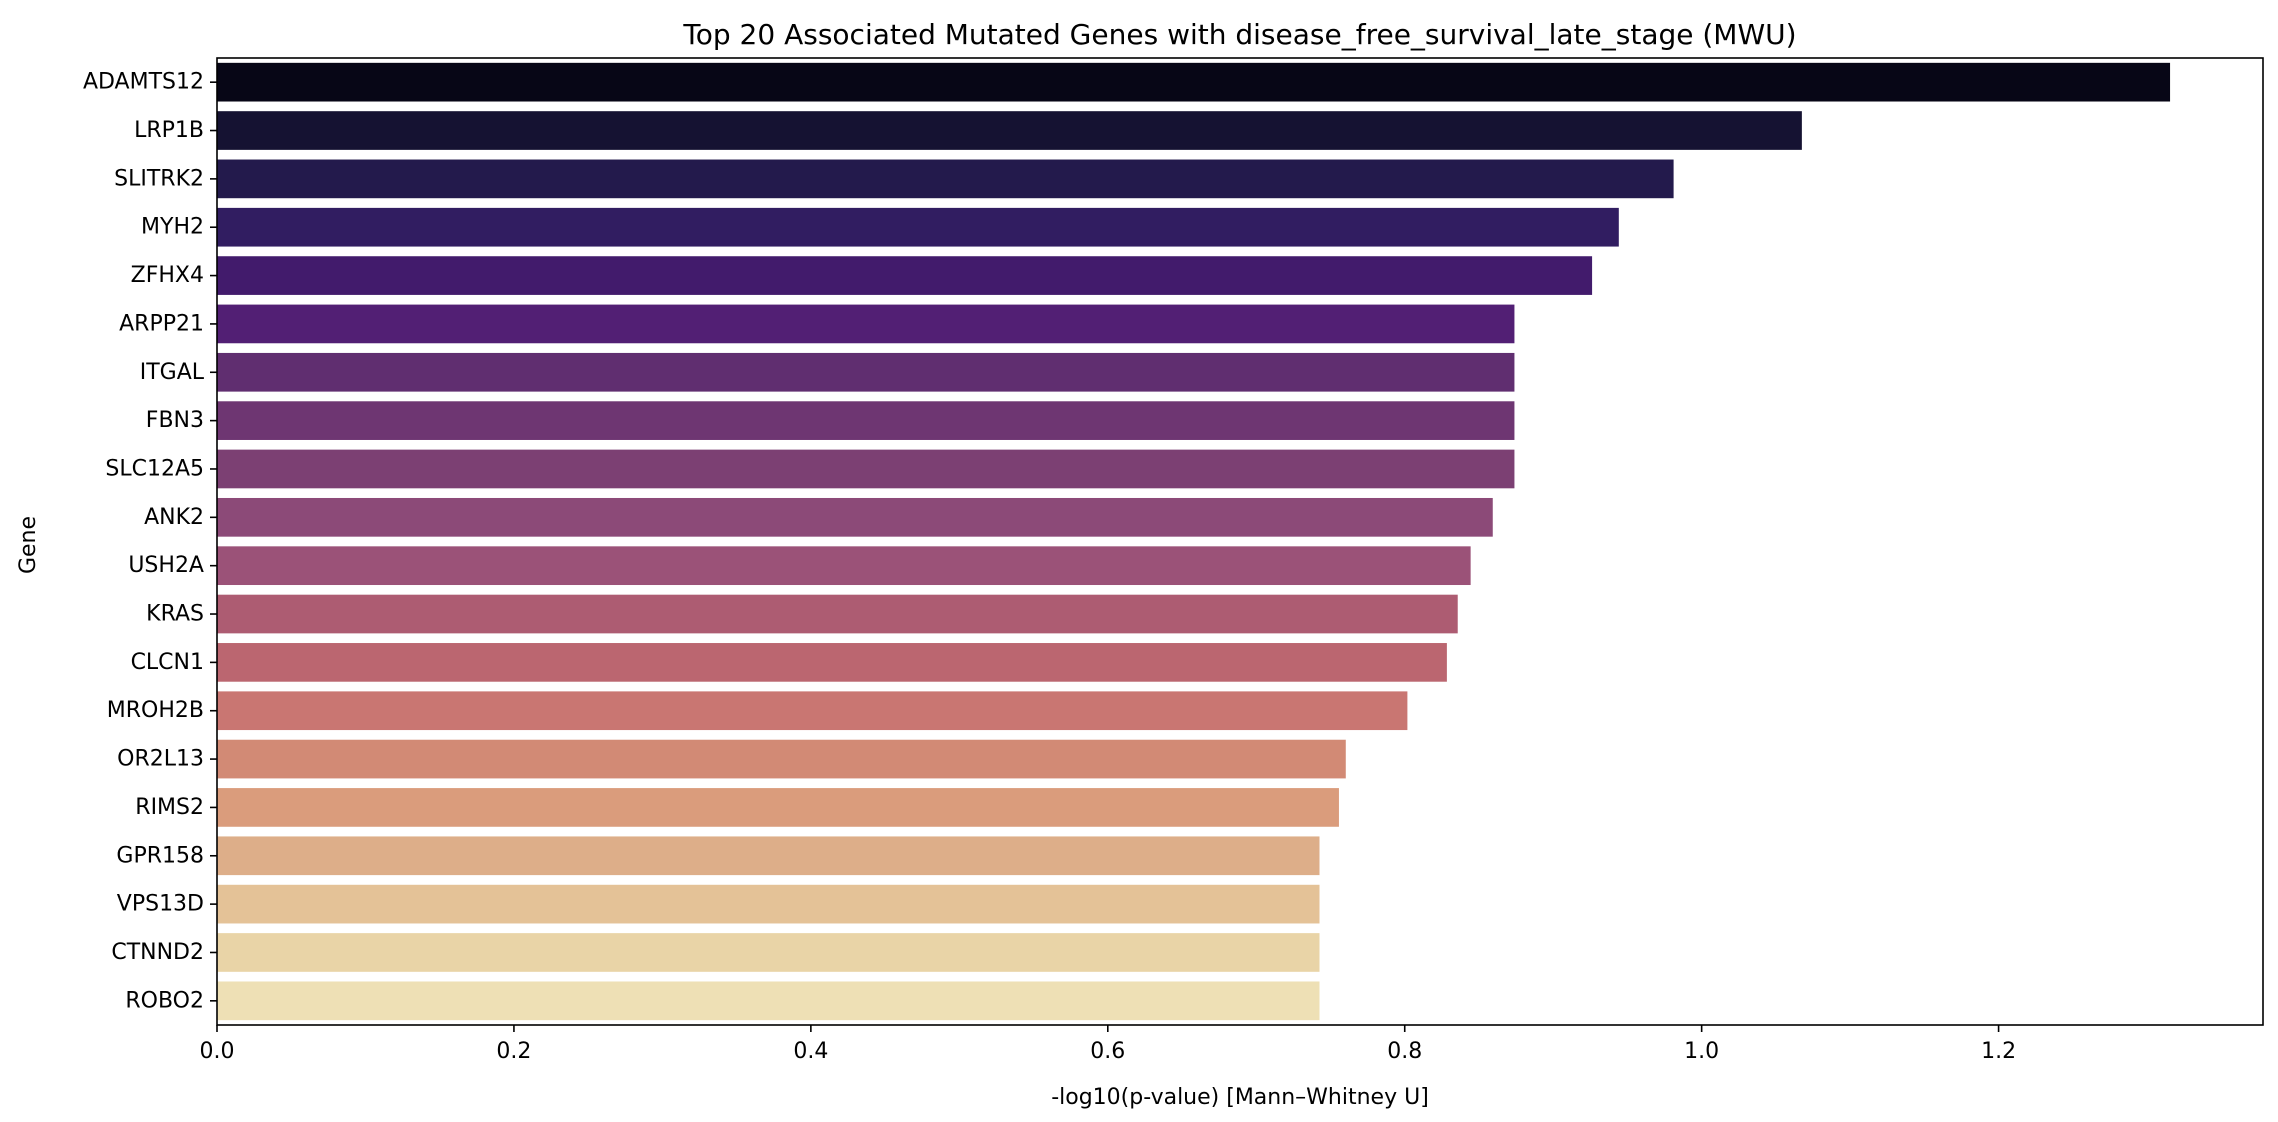 The width and height of the screenshot is (2278, 1122). What do you see at coordinates (159, 178) in the screenshot?
I see `y-tick-label: SLITRK2` at bounding box center [159, 178].